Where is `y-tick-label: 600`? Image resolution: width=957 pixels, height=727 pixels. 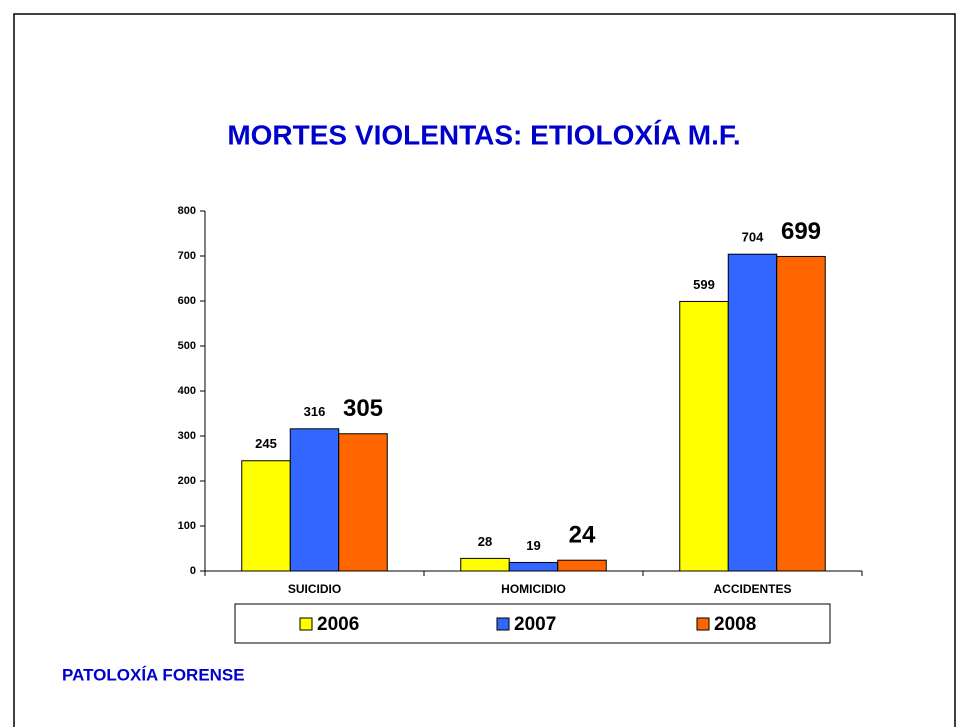
y-tick-label: 600 is located at coordinates (187, 301).